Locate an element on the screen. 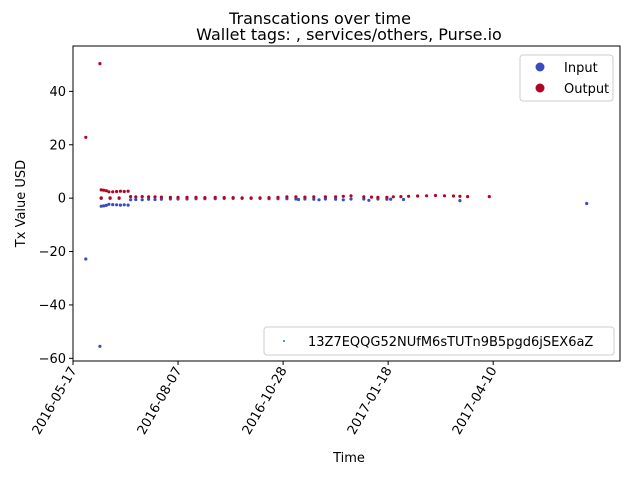  x-tick-label: 2017-04-10 is located at coordinates (475, 401).